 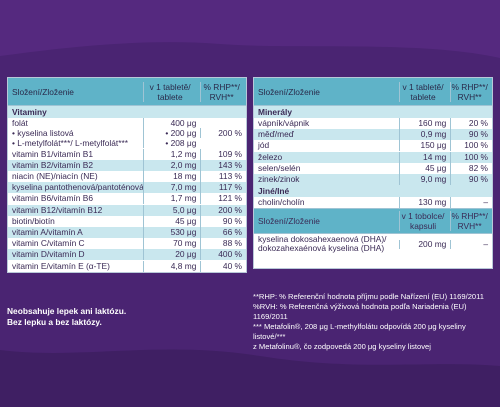 I want to click on table-row: vitamin E/vitamín E (α-TE) 4,8 mg 40 %, so click(x=127, y=266).